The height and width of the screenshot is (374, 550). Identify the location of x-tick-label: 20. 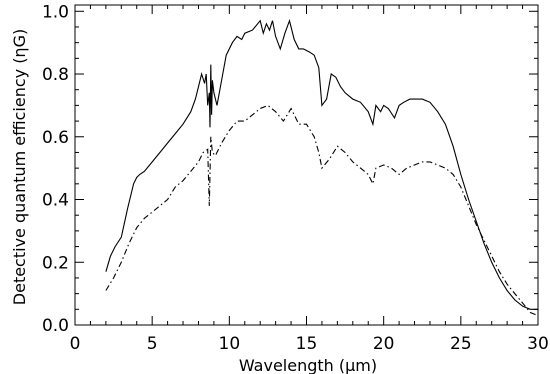
(384, 344).